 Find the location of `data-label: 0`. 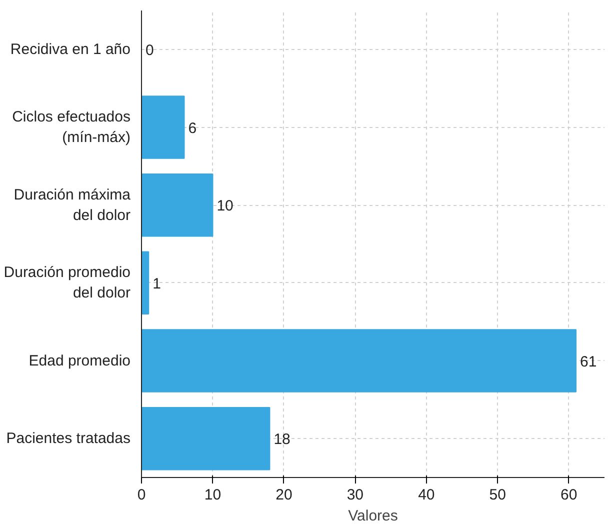

data-label: 0 is located at coordinates (150, 50).